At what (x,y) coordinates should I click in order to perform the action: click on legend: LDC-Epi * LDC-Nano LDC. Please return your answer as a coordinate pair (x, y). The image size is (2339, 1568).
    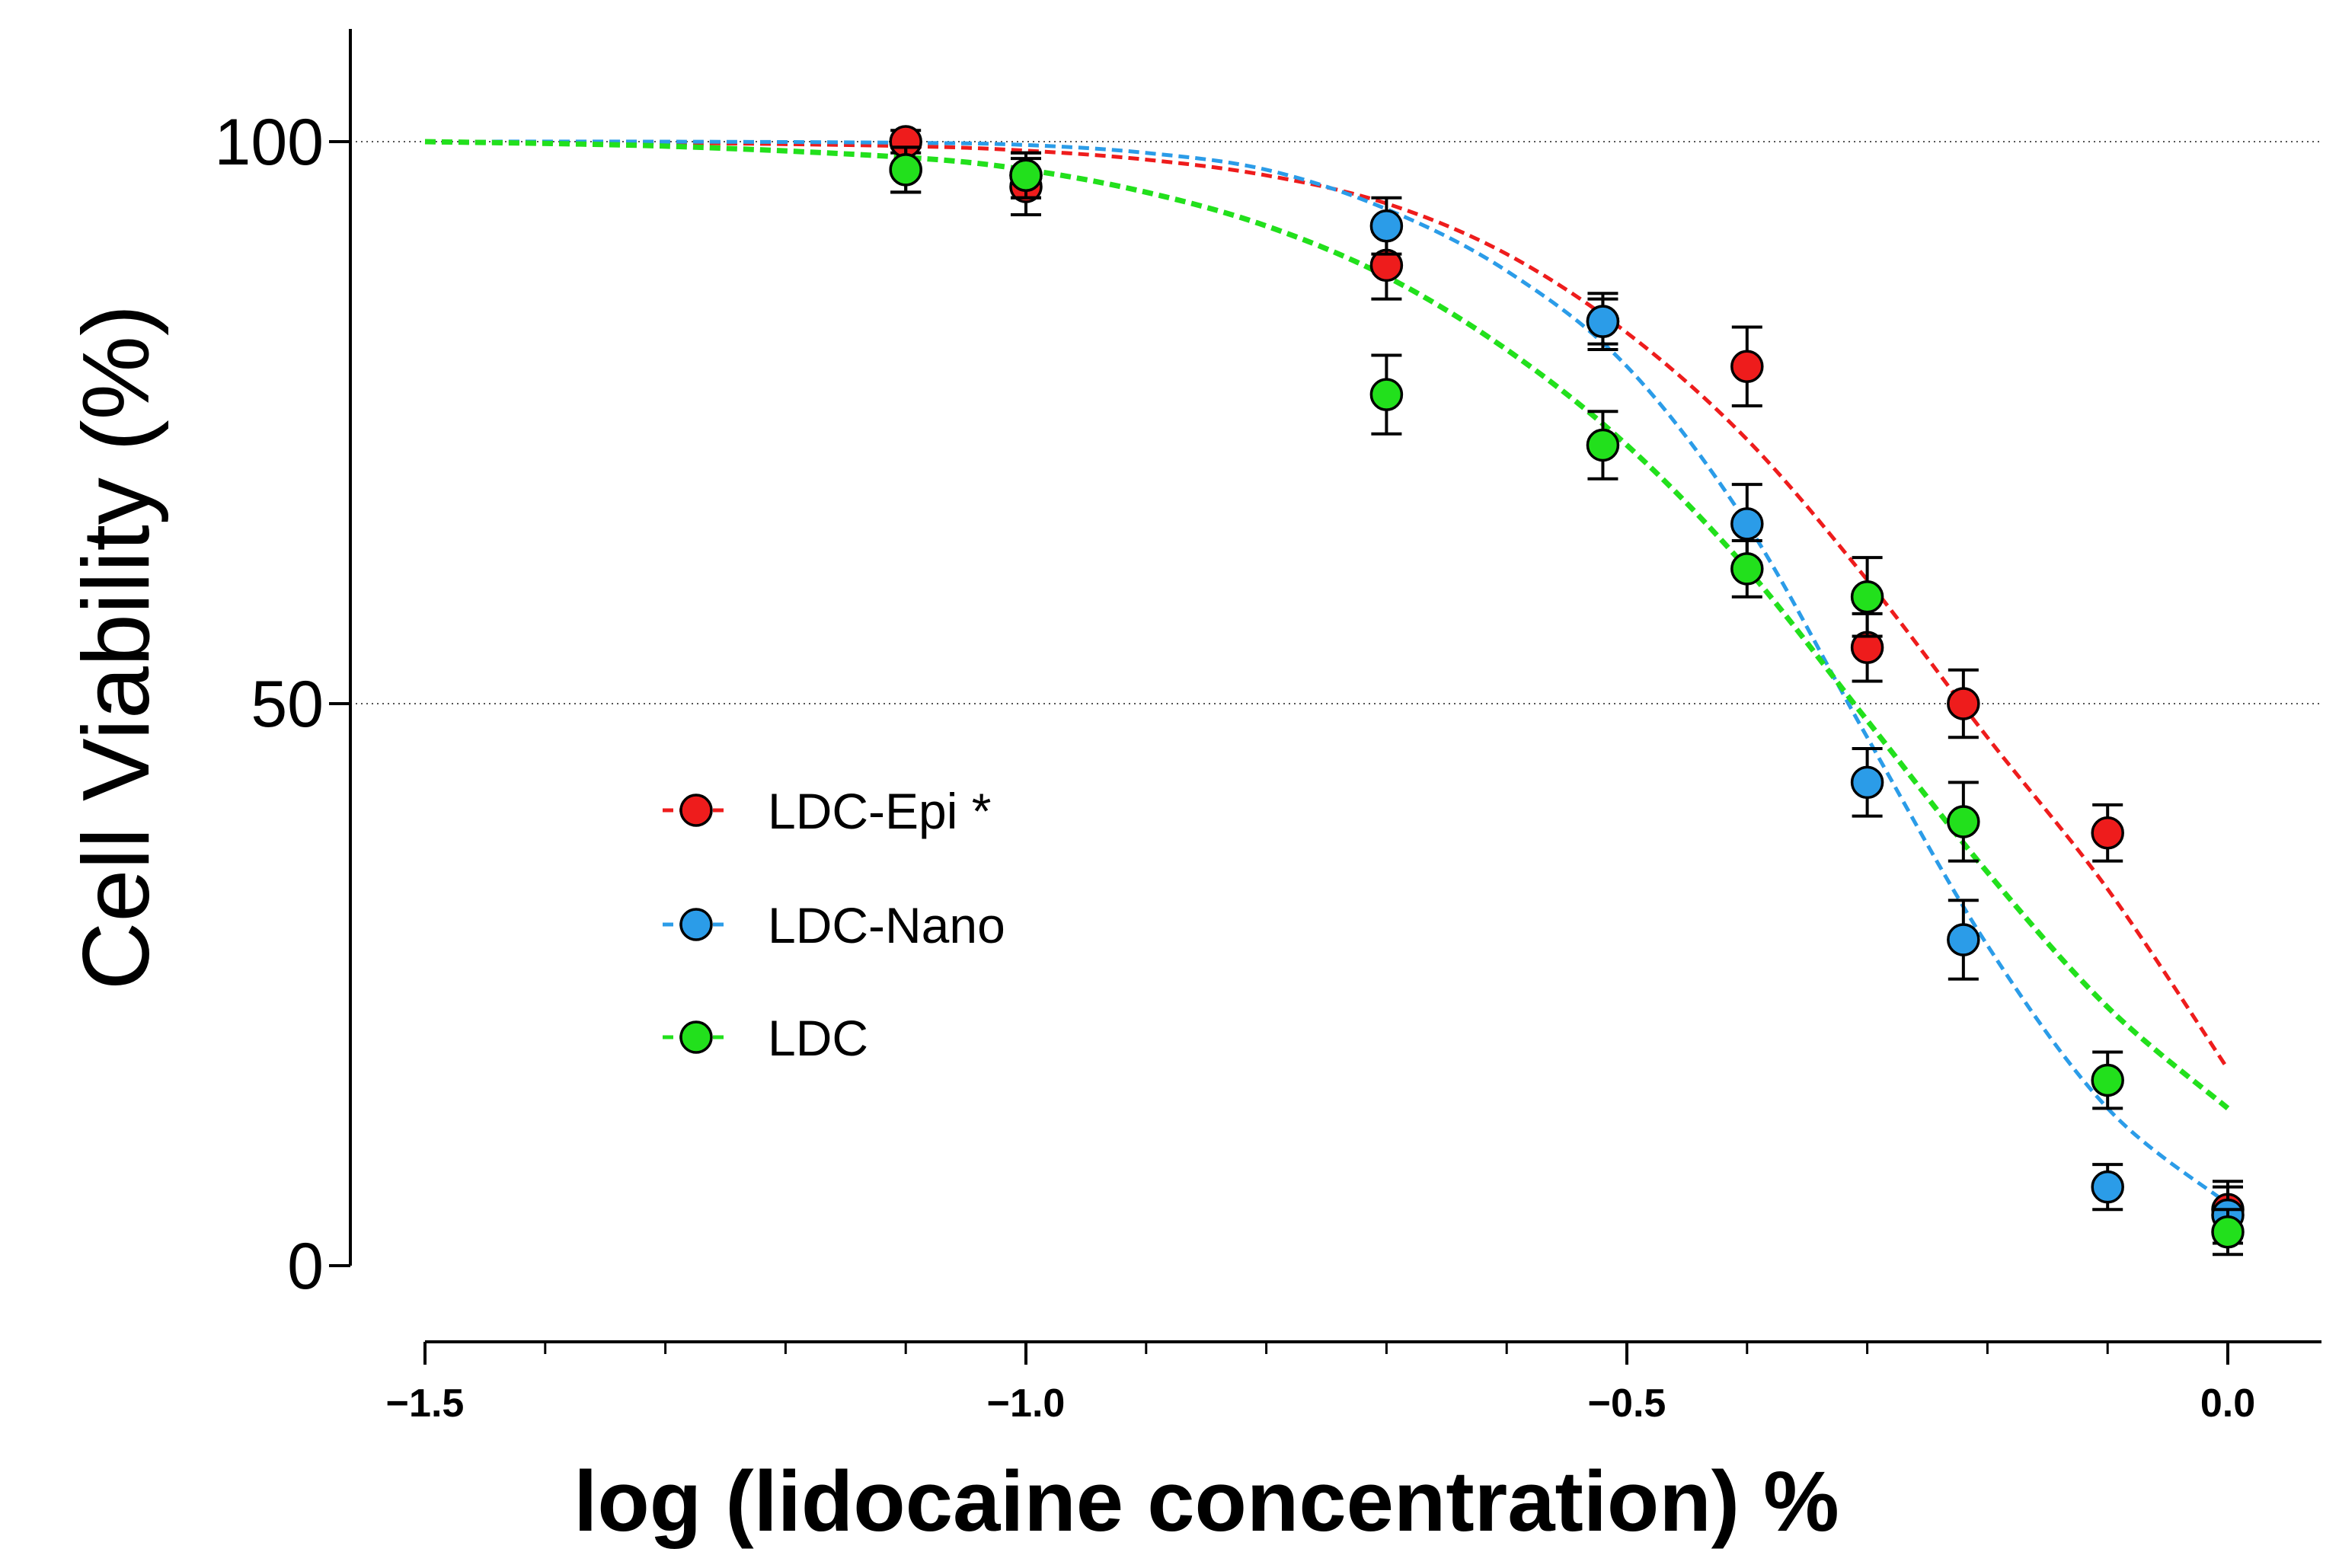
    Looking at the image, I should click on (834, 925).